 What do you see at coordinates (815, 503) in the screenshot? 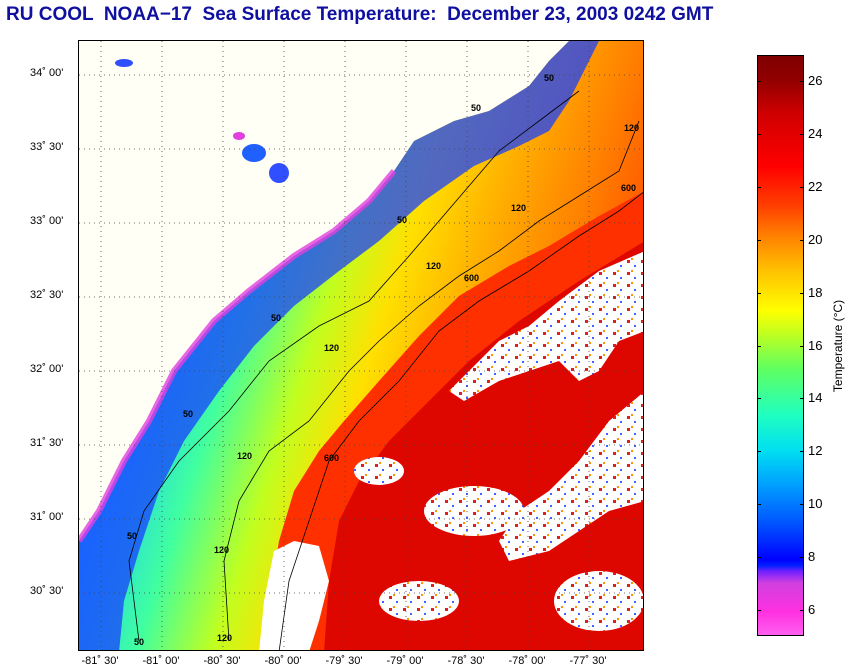
I see `colorbar-tick-label: 10` at bounding box center [815, 503].